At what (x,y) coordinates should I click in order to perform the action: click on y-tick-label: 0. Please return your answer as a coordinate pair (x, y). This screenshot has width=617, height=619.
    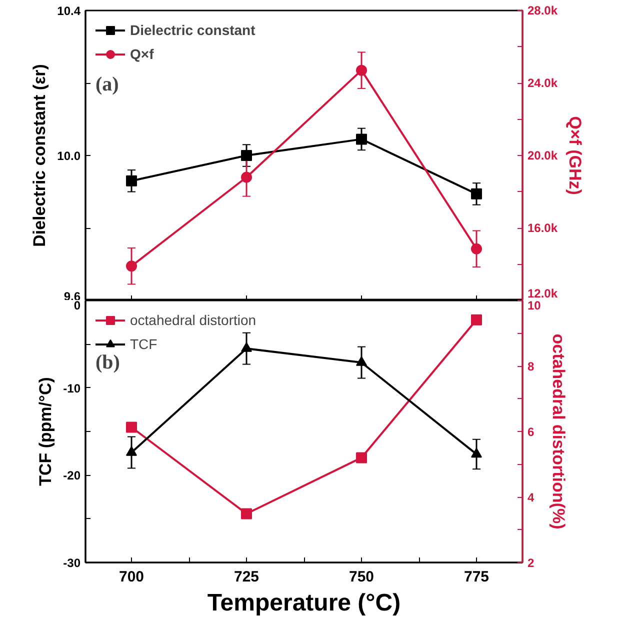
    Looking at the image, I should click on (77, 305).